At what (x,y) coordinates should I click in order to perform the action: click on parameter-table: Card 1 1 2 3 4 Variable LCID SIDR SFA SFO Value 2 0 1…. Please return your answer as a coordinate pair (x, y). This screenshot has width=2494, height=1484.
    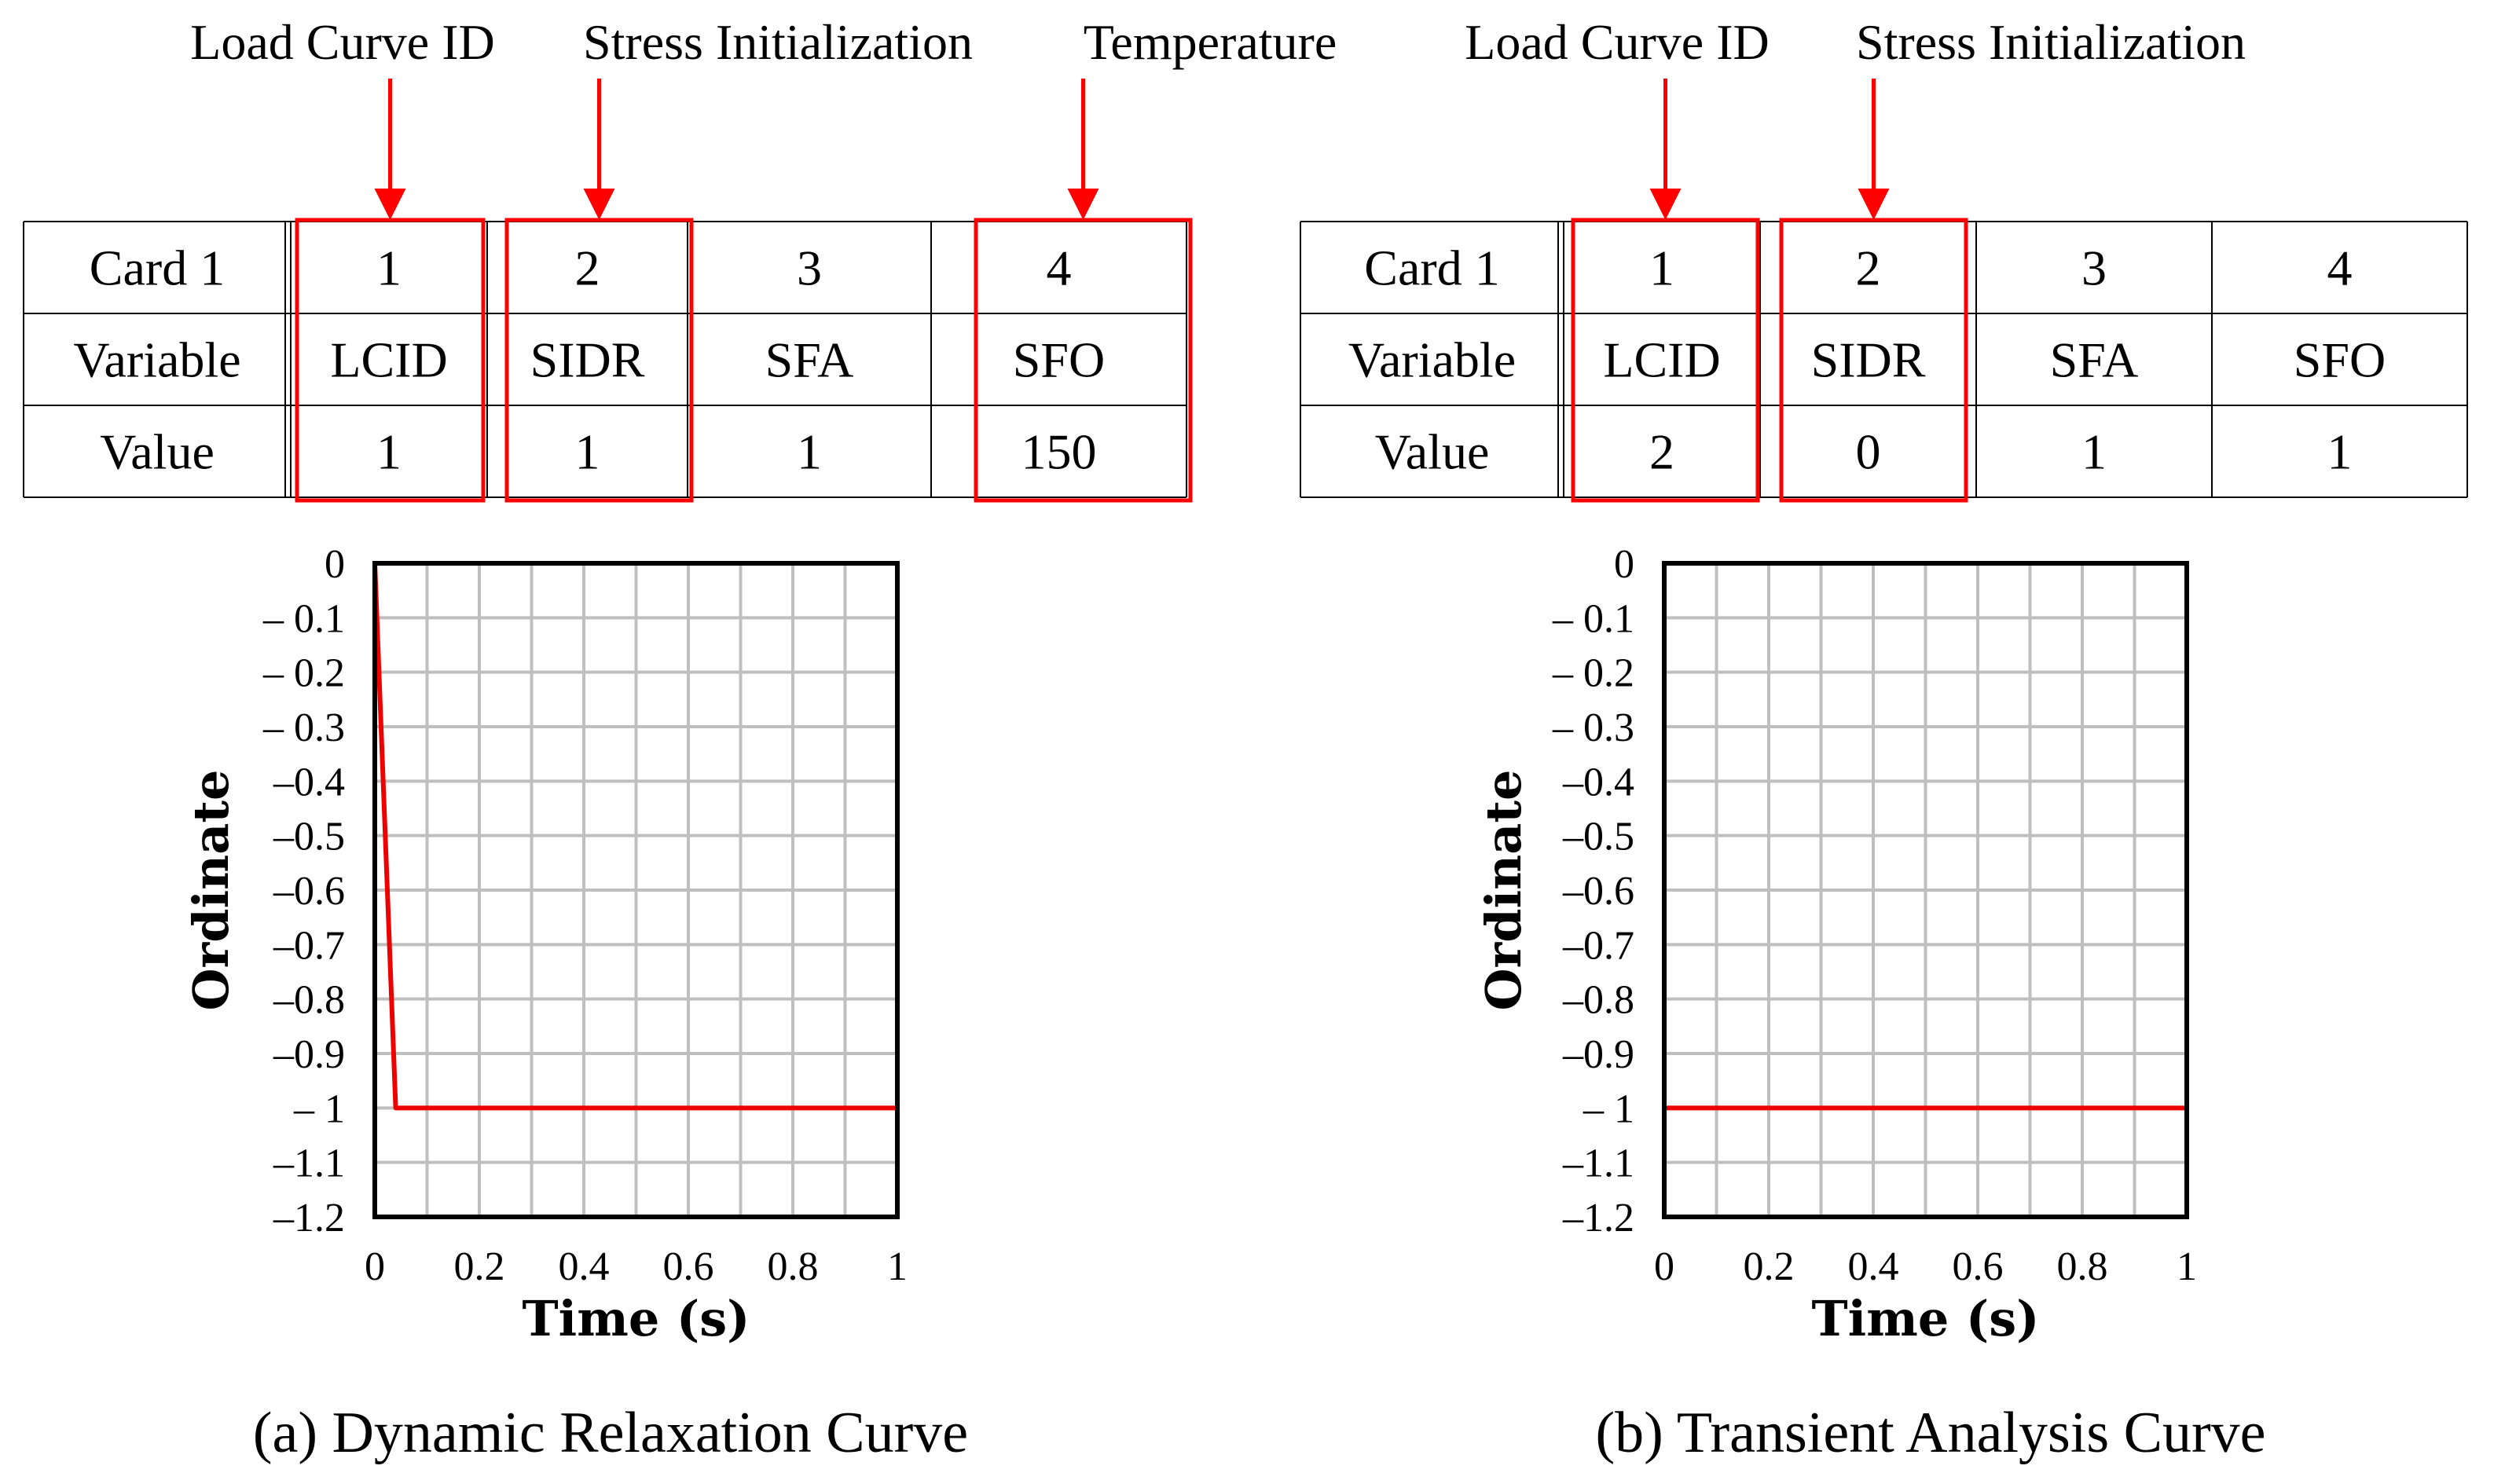
    Looking at the image, I should click on (1884, 359).